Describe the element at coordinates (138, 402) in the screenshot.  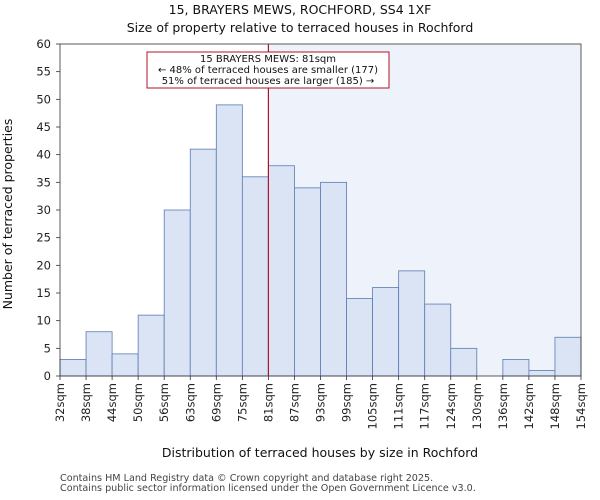
I see `x-tick-label: 50sqm` at that location.